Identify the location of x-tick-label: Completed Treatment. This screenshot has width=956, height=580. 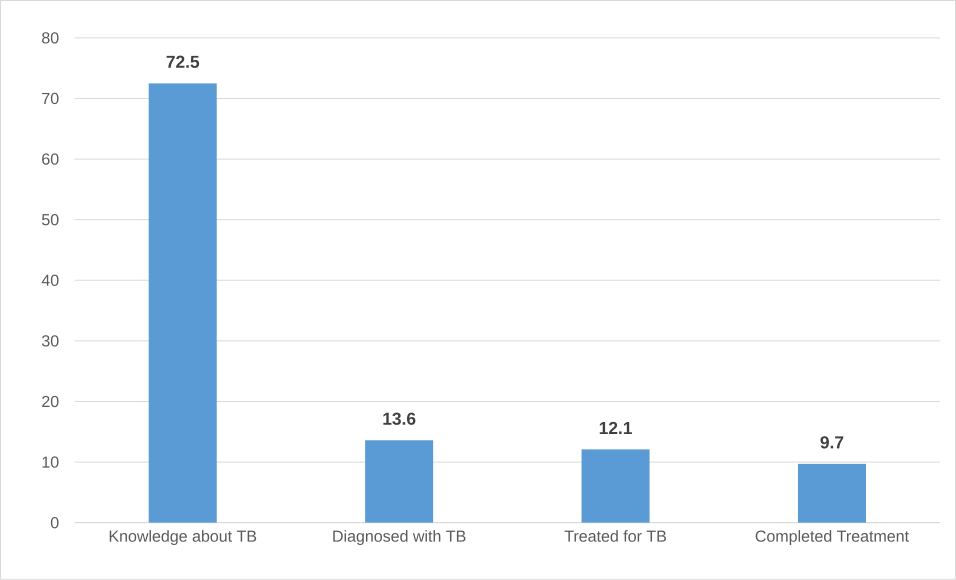
(832, 538).